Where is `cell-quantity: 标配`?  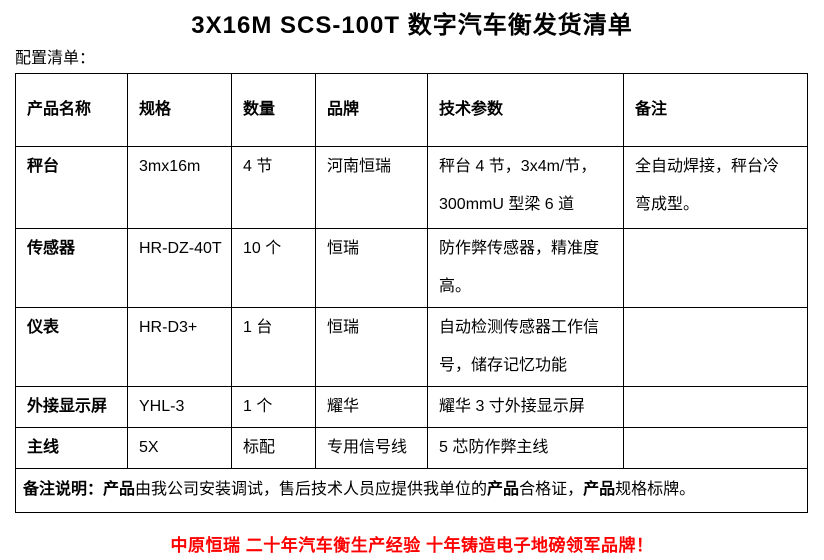
cell-quantity: 标配 is located at coordinates (273, 448).